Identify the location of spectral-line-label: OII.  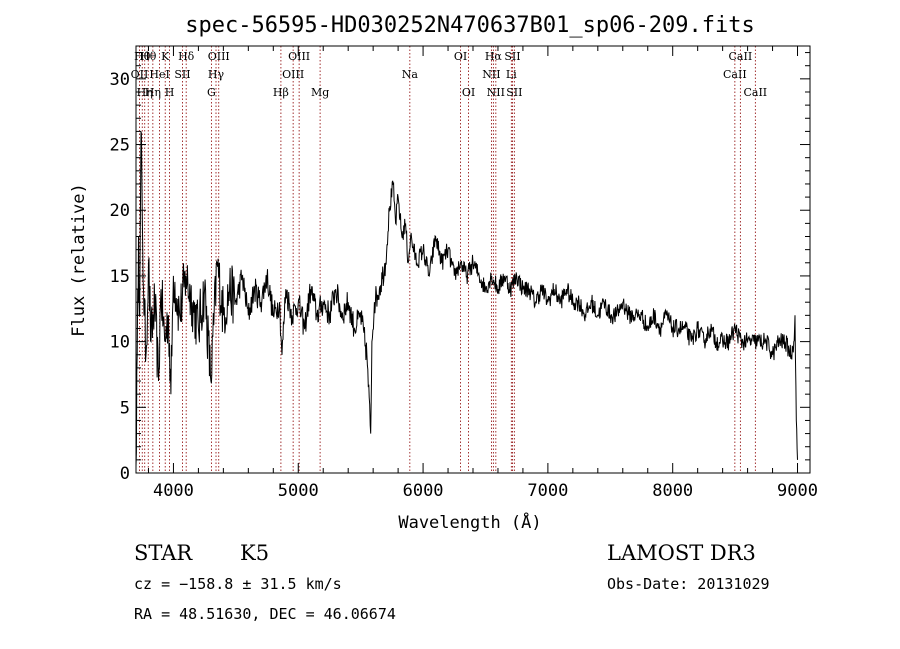
(140, 74).